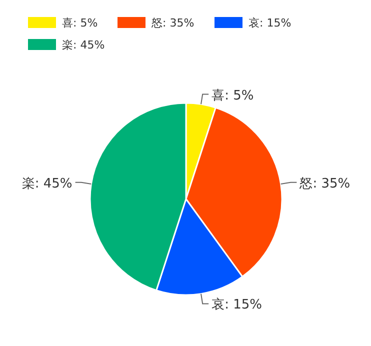 The width and height of the screenshot is (371, 346). What do you see at coordinates (47, 184) in the screenshot?
I see `slice-label: 楽: 45%` at bounding box center [47, 184].